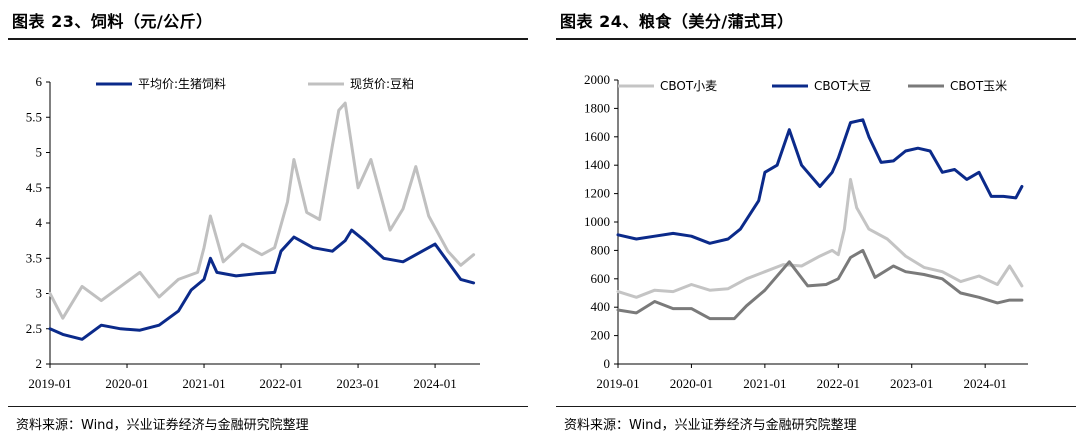 This screenshot has height=440, width=1080. What do you see at coordinates (162, 425) in the screenshot?
I see `feed-chart-source: 资料来源：Wind，兴业证券经济与金融研究院整理` at bounding box center [162, 425].